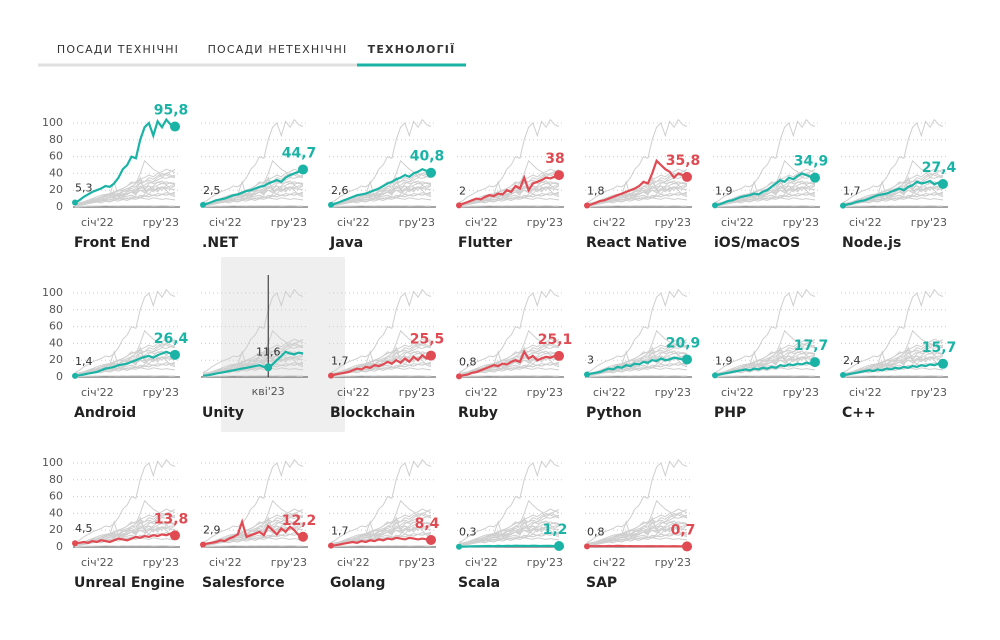 The height and width of the screenshot is (640, 1000). What do you see at coordinates (683, 343) in the screenshot?
I see `end-label: 20,9` at bounding box center [683, 343].